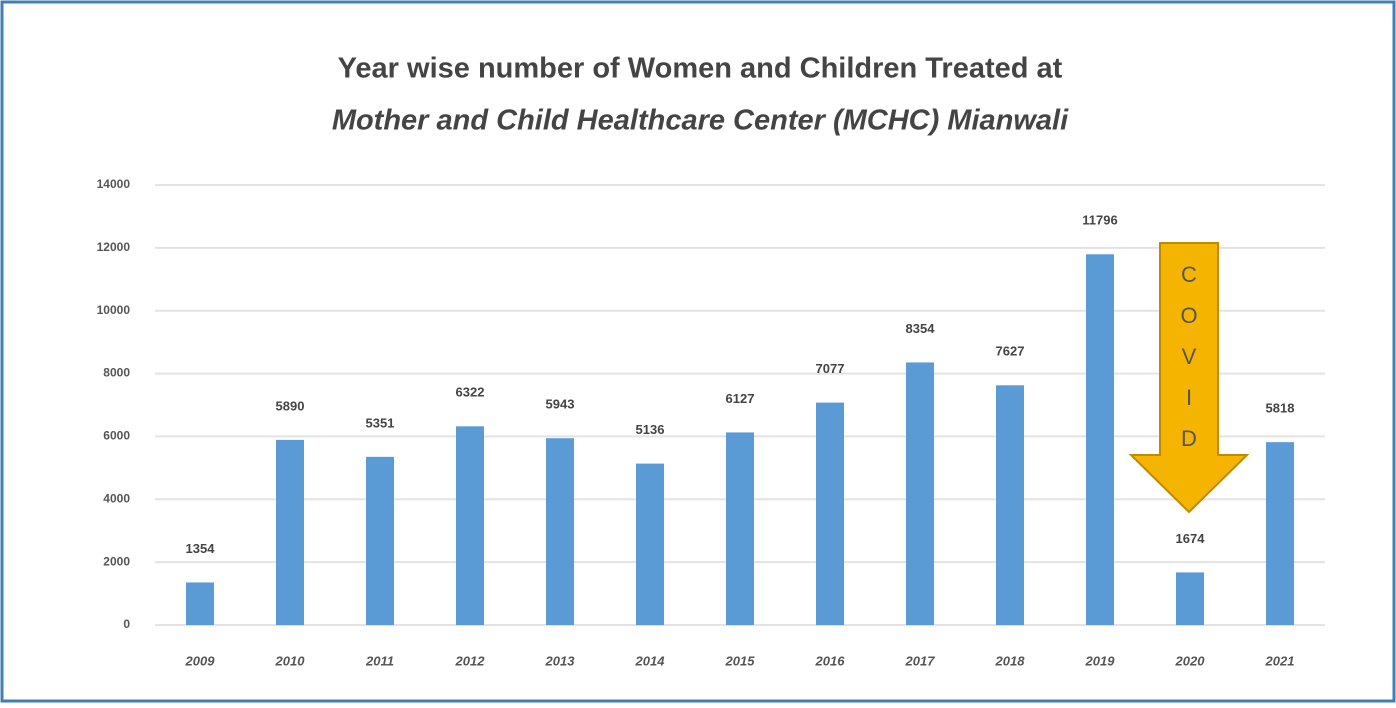  I want to click on x-tick-label: 2021, so click(1280, 660).